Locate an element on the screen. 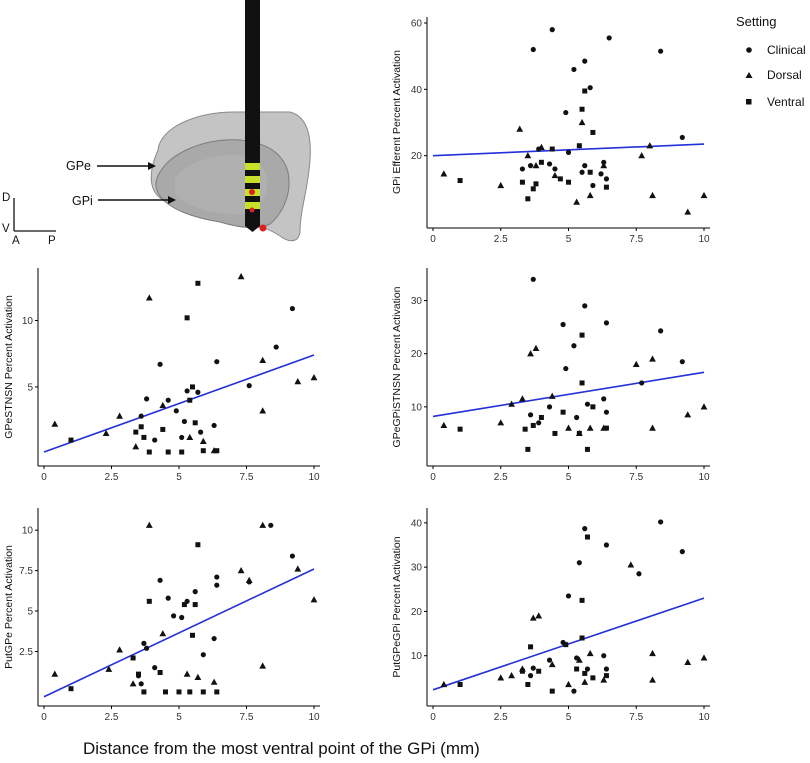 The height and width of the screenshot is (763, 810). legend-item-clinical: Clinical is located at coordinates (786, 50).